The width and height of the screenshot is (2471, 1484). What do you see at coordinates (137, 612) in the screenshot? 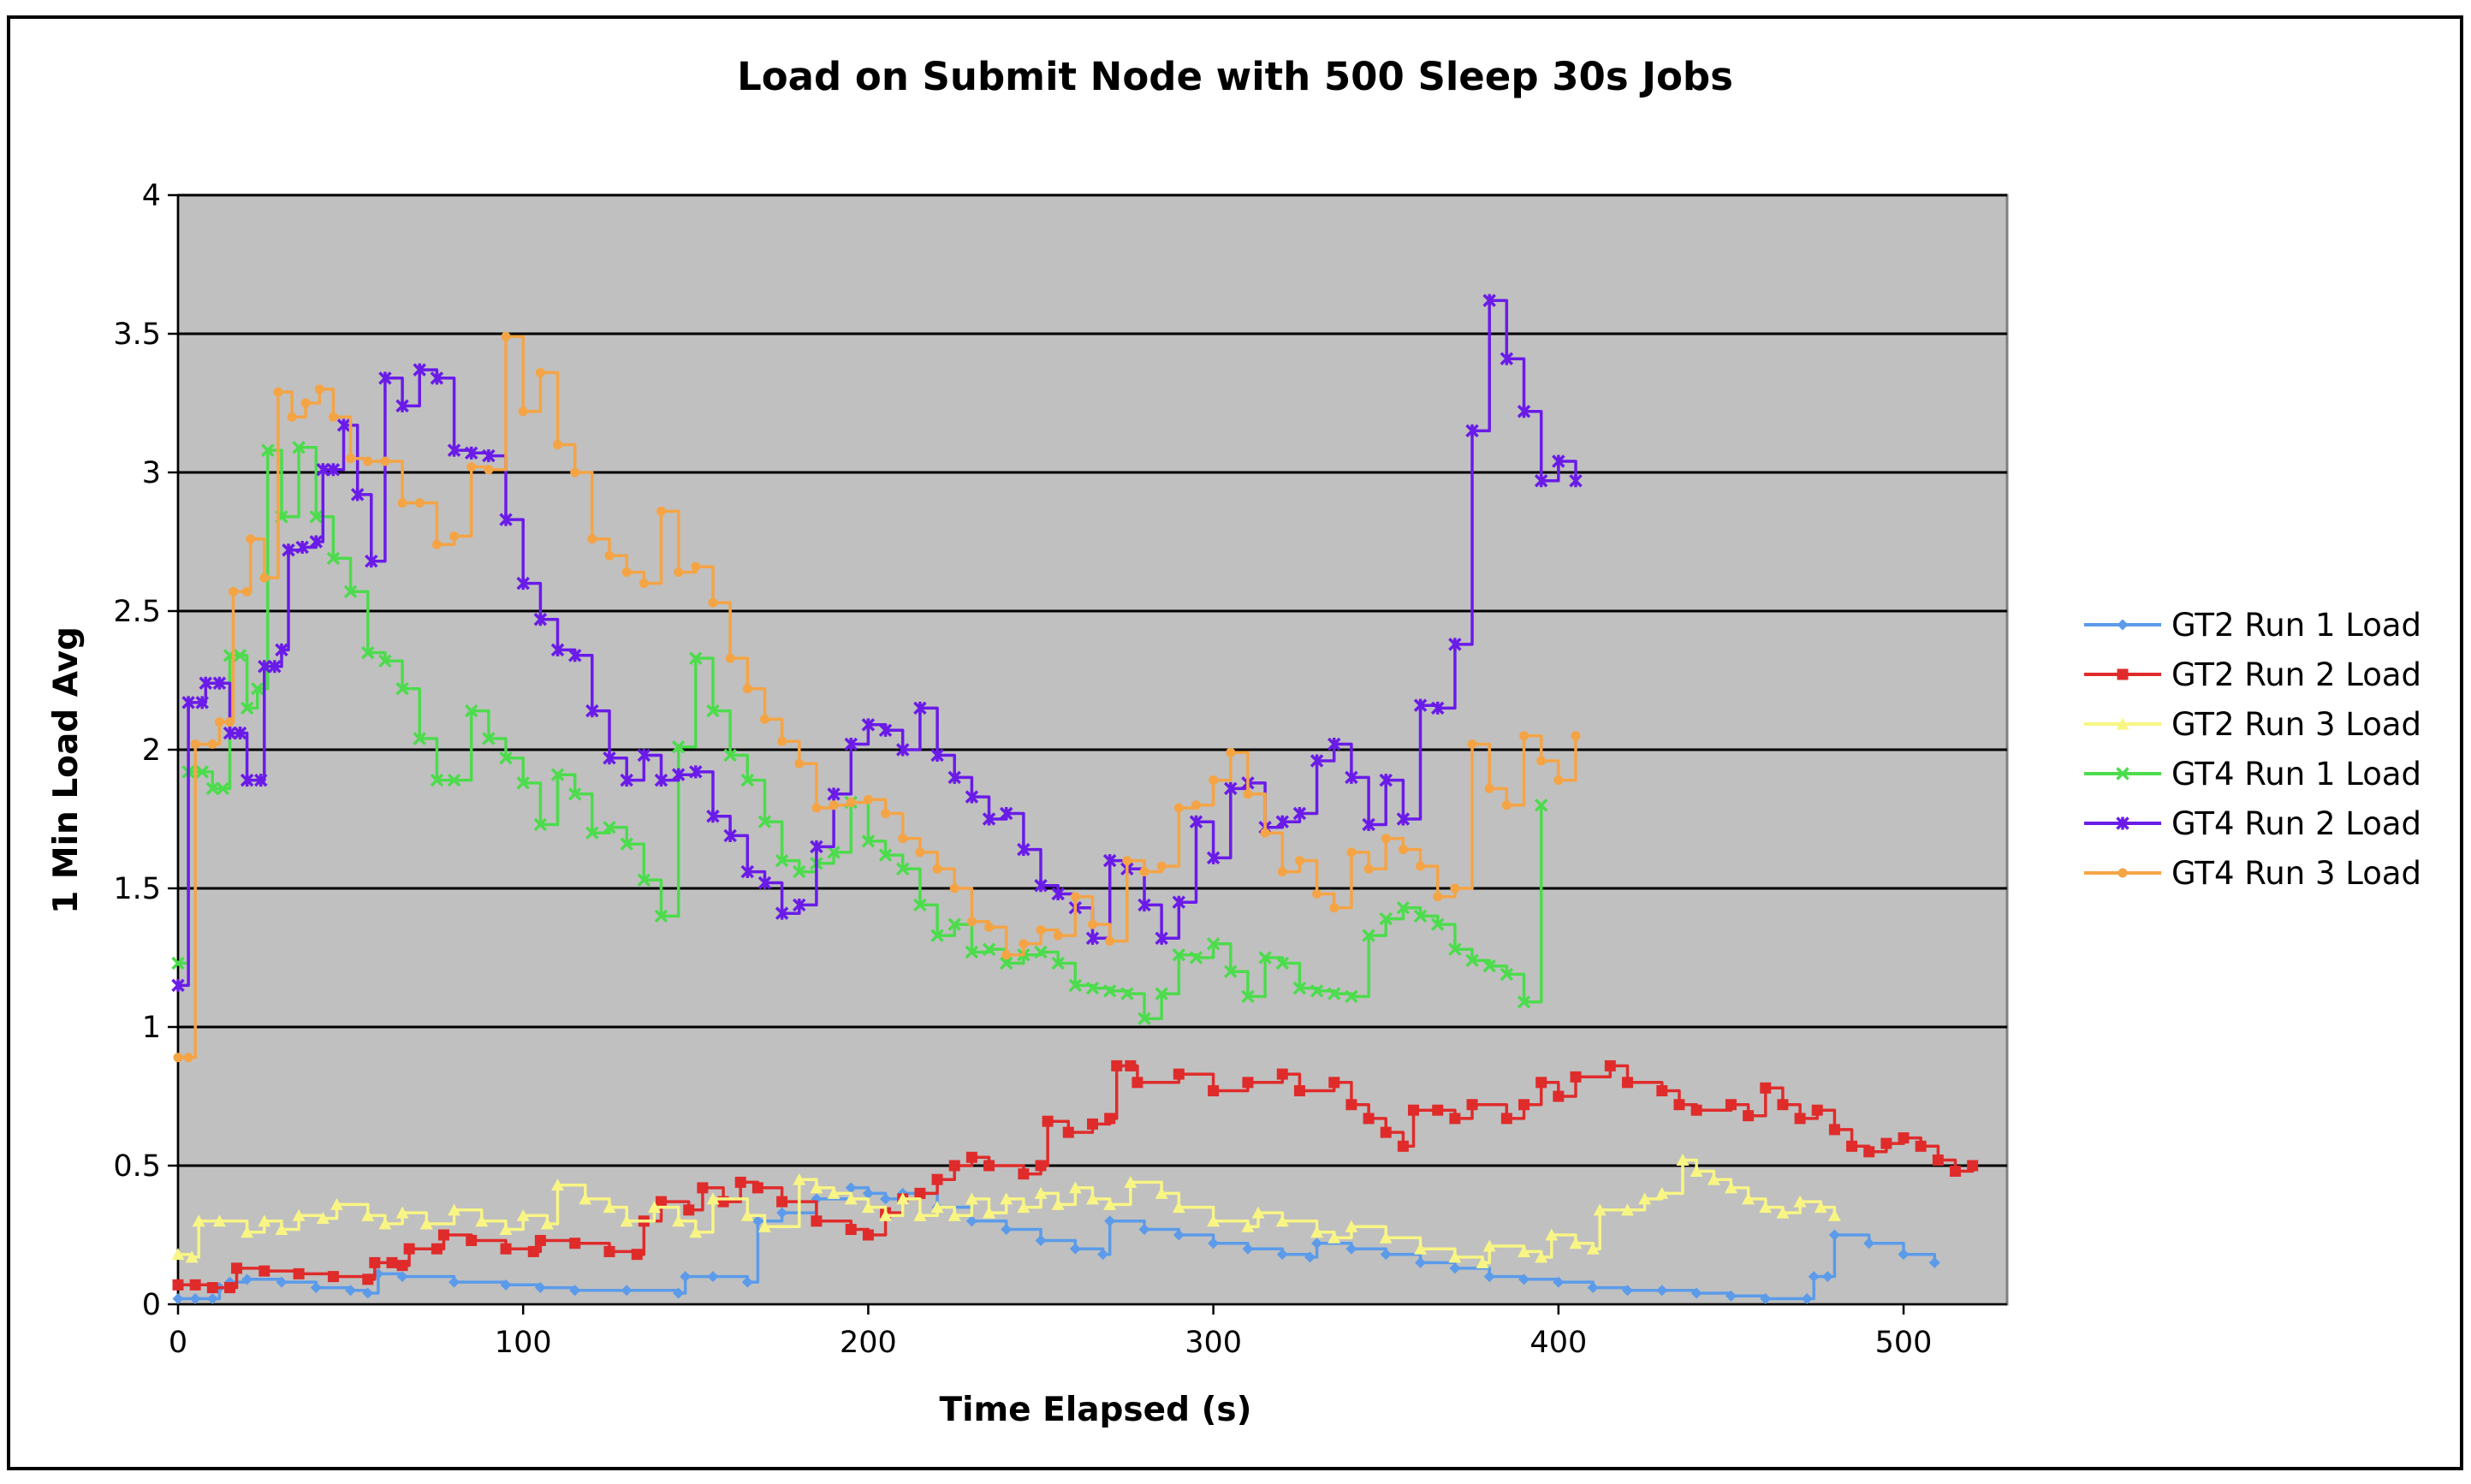
I see `y-tick-label-5: 2.5` at bounding box center [137, 612].